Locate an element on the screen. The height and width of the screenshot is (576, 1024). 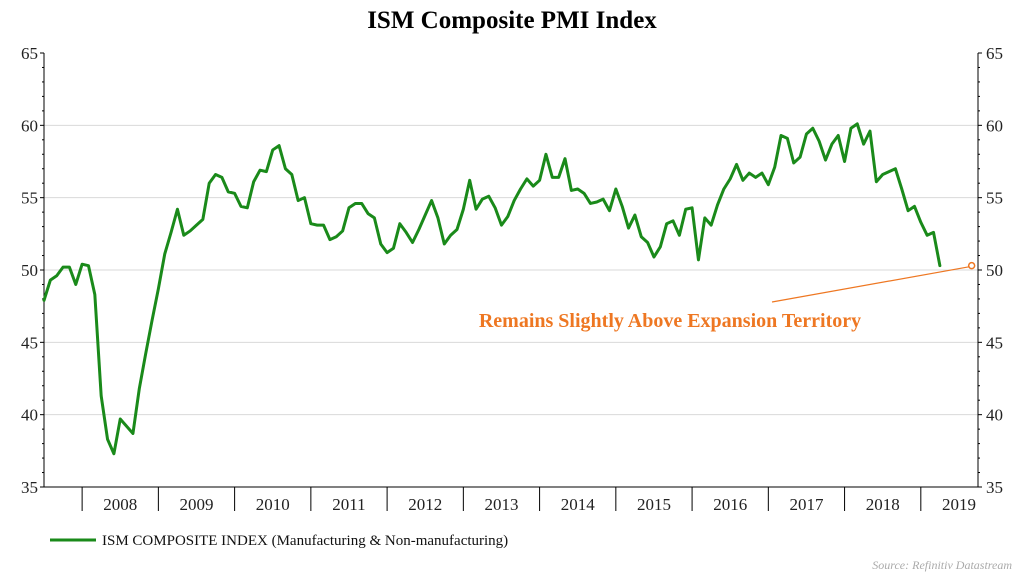
x-tick-label: 2013 is located at coordinates (501, 504).